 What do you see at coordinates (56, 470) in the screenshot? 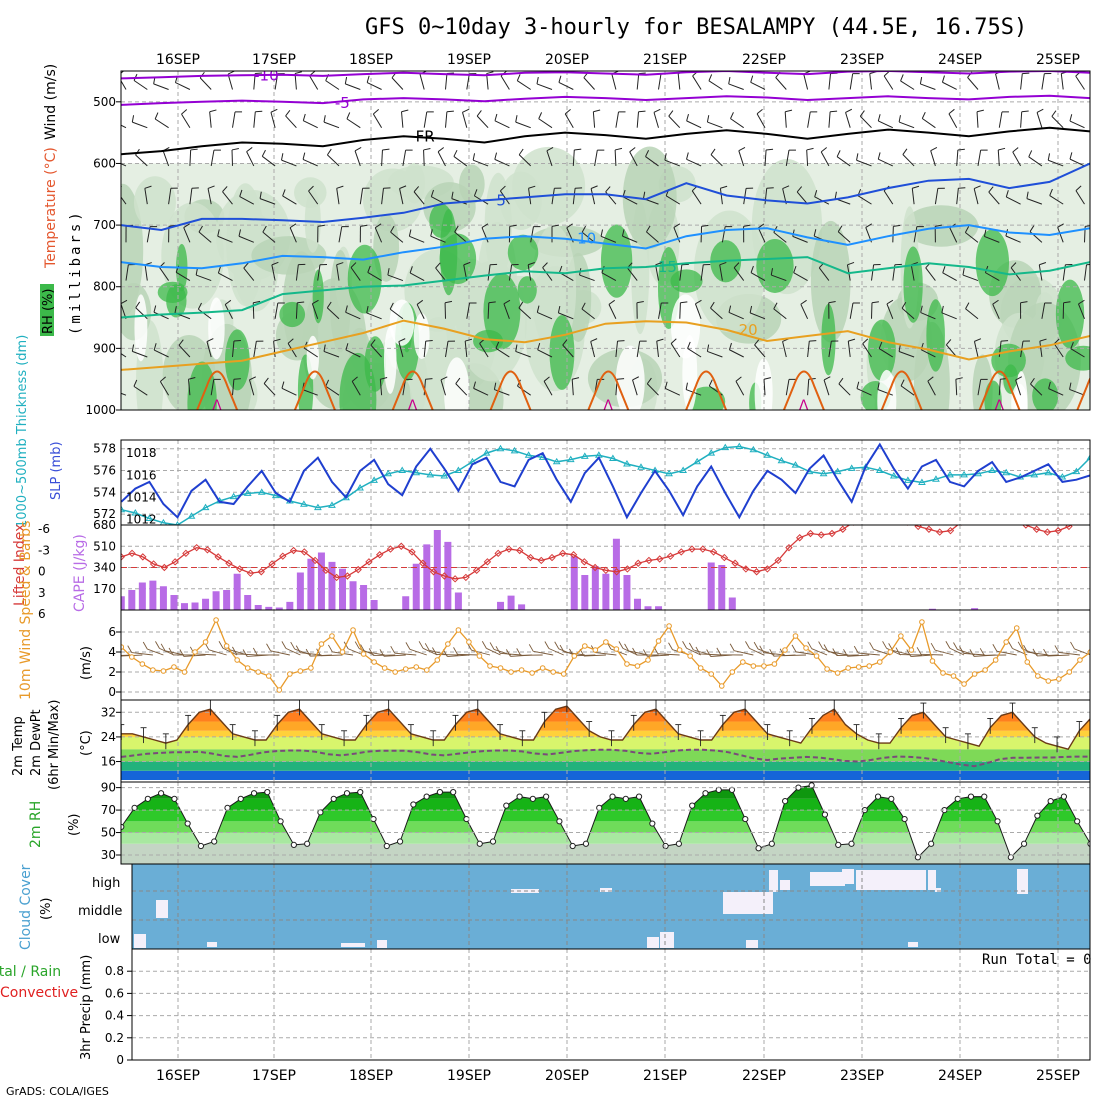
I see `slp-axis-label: SLP (mb)` at bounding box center [56, 470].